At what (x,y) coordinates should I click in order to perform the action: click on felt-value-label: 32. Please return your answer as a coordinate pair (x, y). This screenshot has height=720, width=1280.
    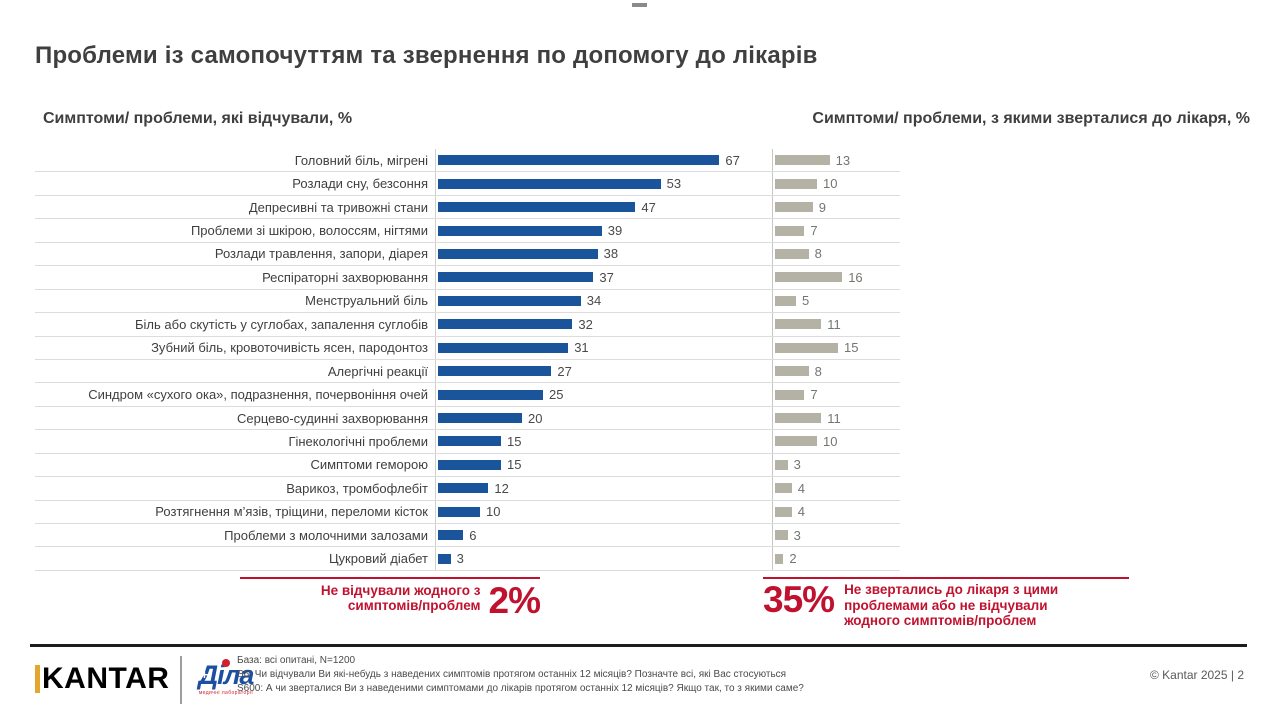
    Looking at the image, I should click on (585, 324).